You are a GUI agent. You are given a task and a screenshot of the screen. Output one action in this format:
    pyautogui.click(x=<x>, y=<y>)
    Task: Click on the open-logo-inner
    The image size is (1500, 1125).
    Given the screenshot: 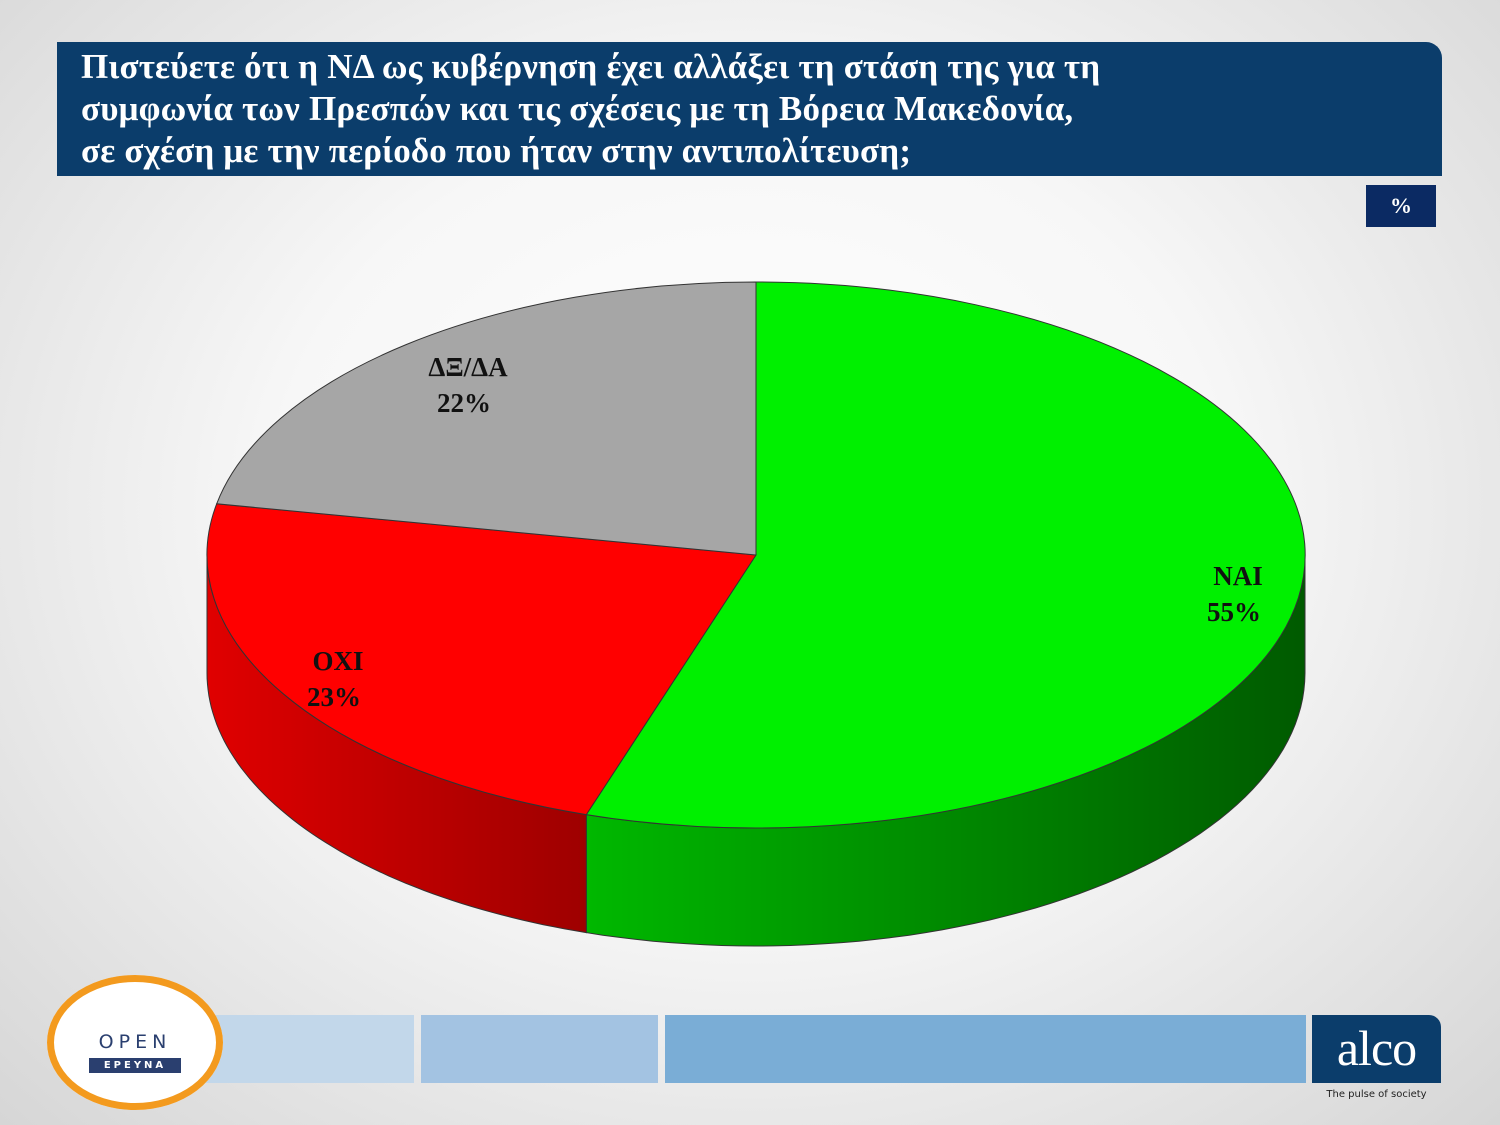 What is the action you would take?
    pyautogui.click(x=135, y=1042)
    